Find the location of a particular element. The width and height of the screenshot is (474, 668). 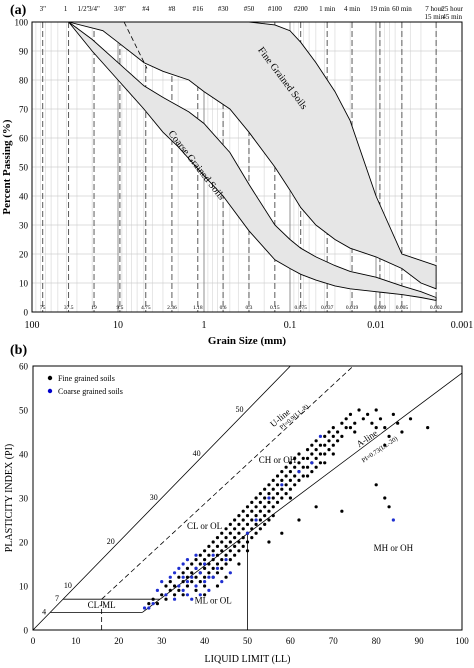

sieve-size-bottom: 1.18 is located at coordinates (198, 308).